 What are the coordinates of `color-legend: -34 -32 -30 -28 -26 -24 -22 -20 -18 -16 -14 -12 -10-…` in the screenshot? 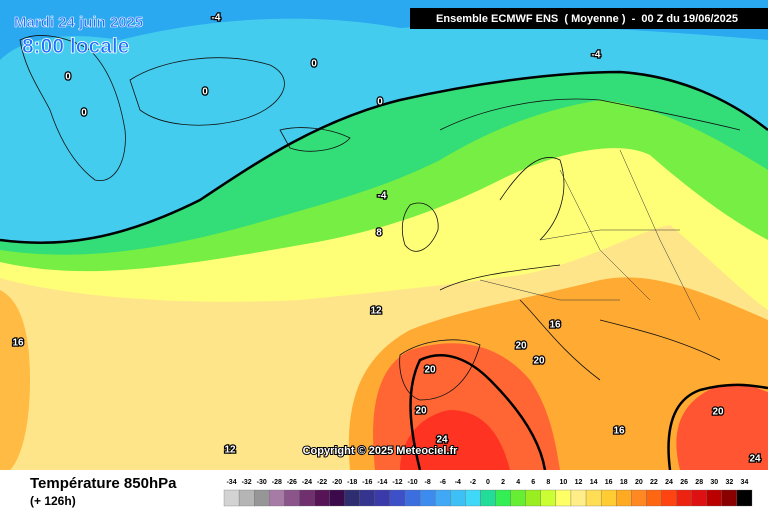 It's located at (488, 493).